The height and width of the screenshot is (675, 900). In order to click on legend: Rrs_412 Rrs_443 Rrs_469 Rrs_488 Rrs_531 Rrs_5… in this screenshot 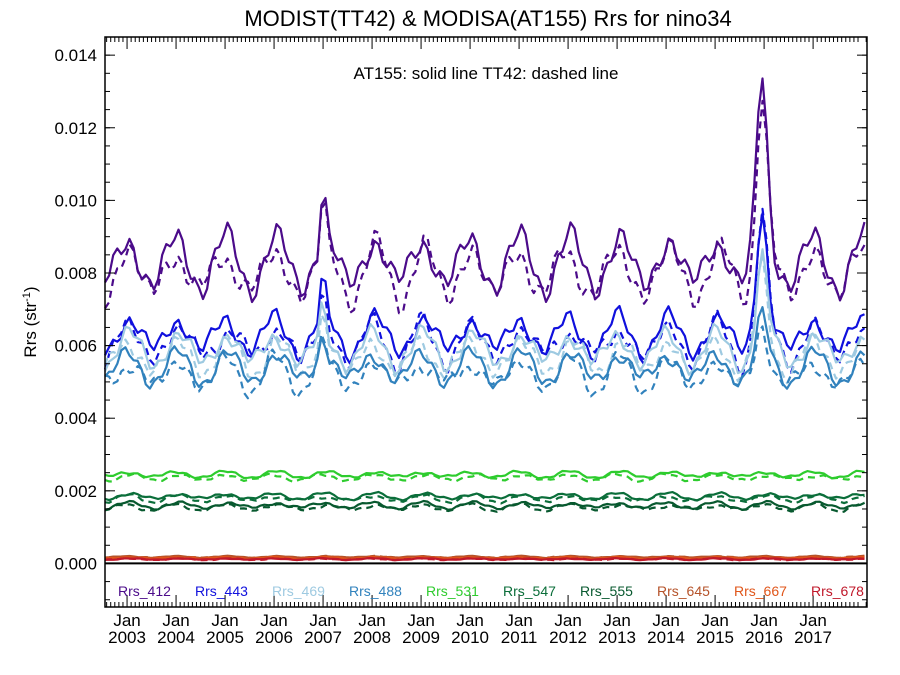, I will do `click(491, 591)`.